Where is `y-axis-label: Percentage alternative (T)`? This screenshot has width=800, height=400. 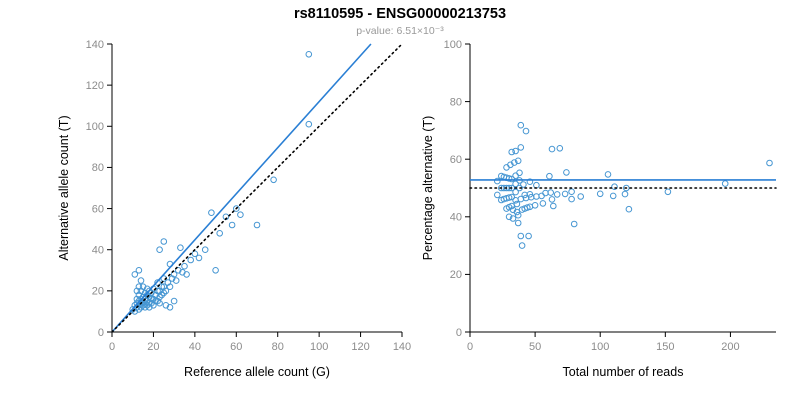 y-axis-label: Percentage alternative (T) is located at coordinates (428, 188).